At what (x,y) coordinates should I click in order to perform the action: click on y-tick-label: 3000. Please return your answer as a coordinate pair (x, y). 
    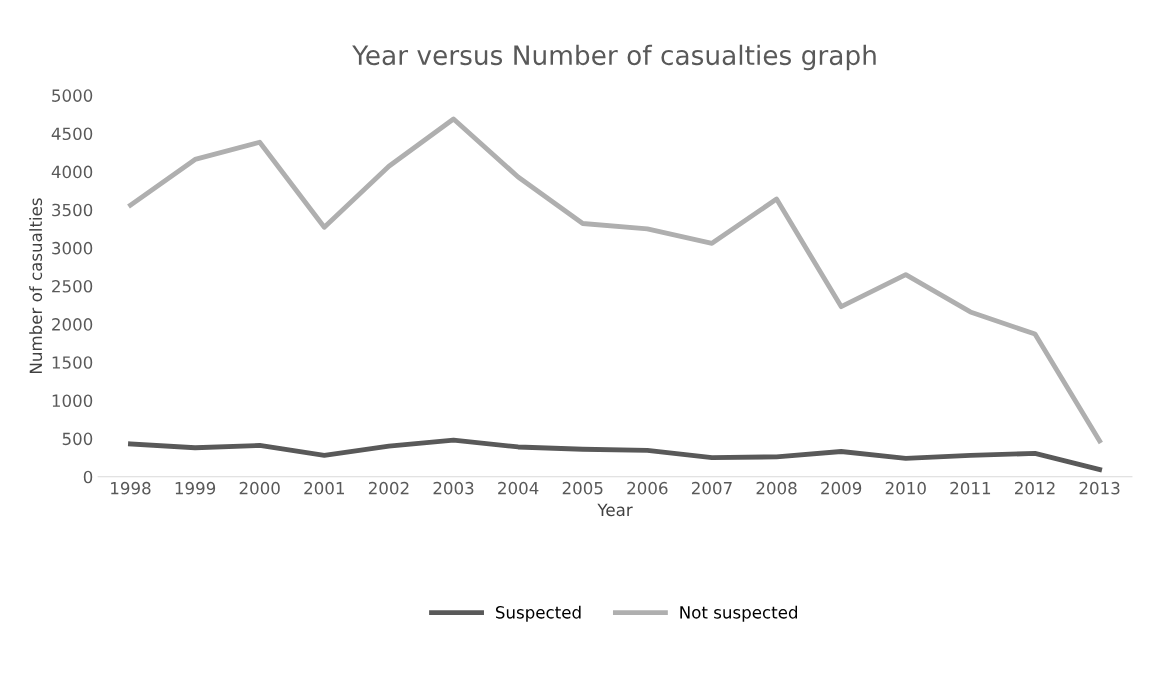
    Looking at the image, I should click on (72, 248).